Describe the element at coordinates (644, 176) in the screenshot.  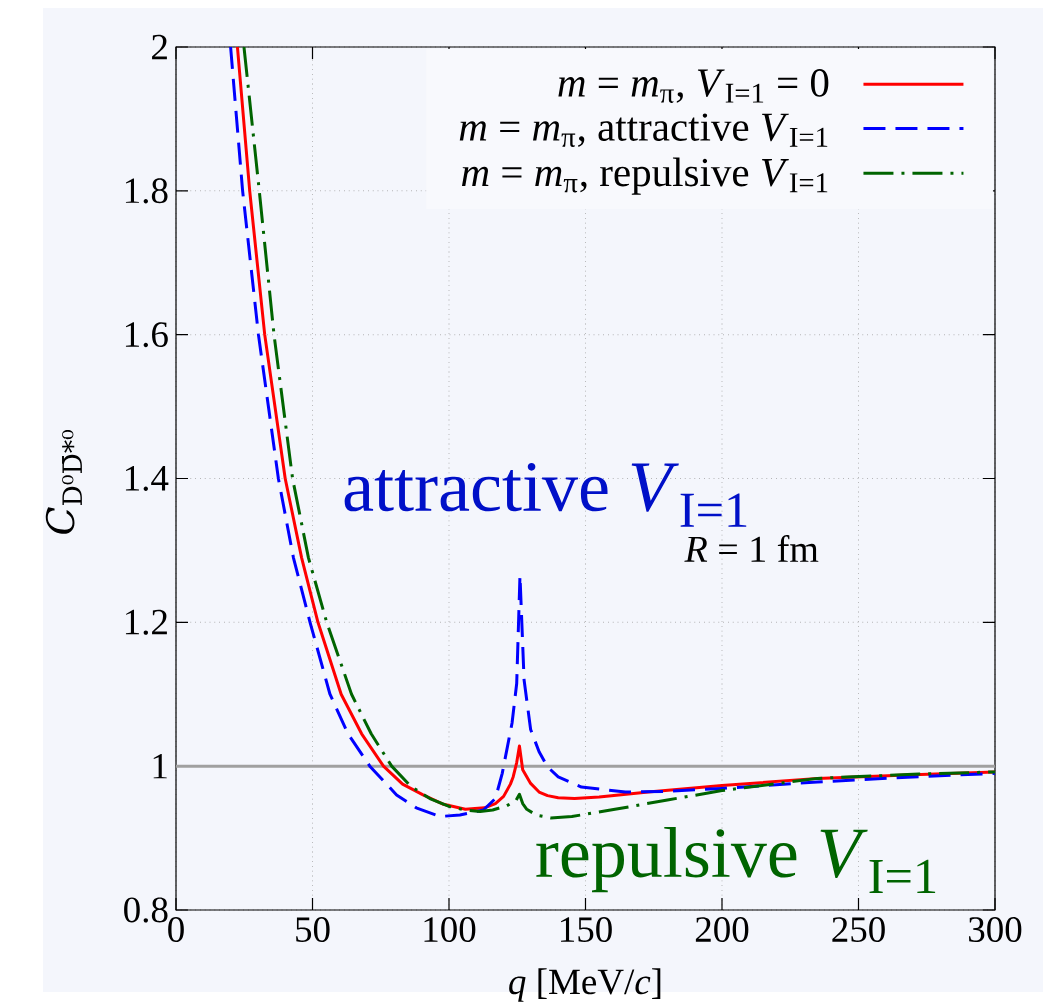
I see `legend-label: m = m$_{π}$, repulsive V$_{I=1}$` at that location.